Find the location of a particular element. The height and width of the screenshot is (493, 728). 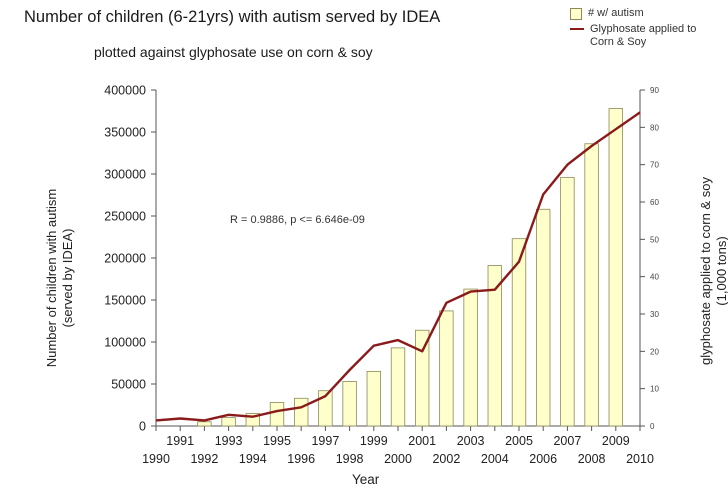

legend-swatch-autism is located at coordinates (576, 14).